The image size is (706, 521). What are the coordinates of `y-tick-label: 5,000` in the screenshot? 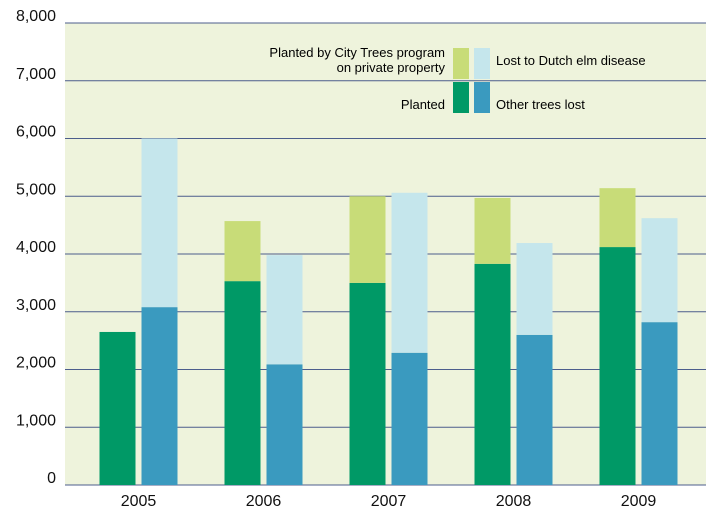 It's located at (36, 189).